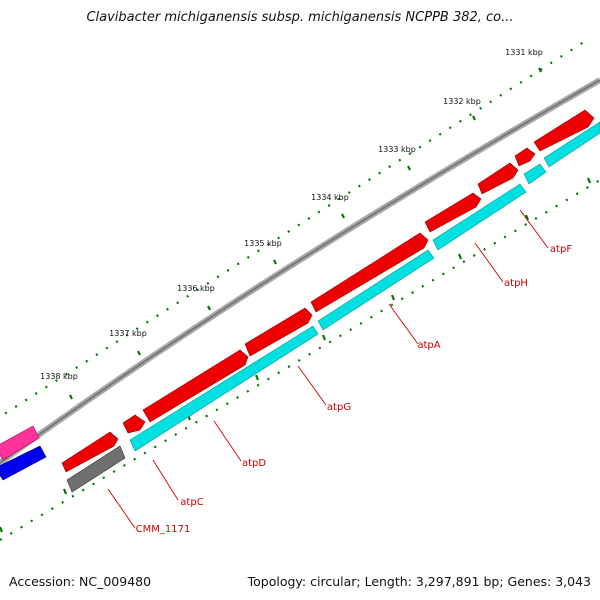 The width and height of the screenshot is (600, 600). What do you see at coordinates (20, 443) in the screenshot?
I see `pink-feature` at bounding box center [20, 443].